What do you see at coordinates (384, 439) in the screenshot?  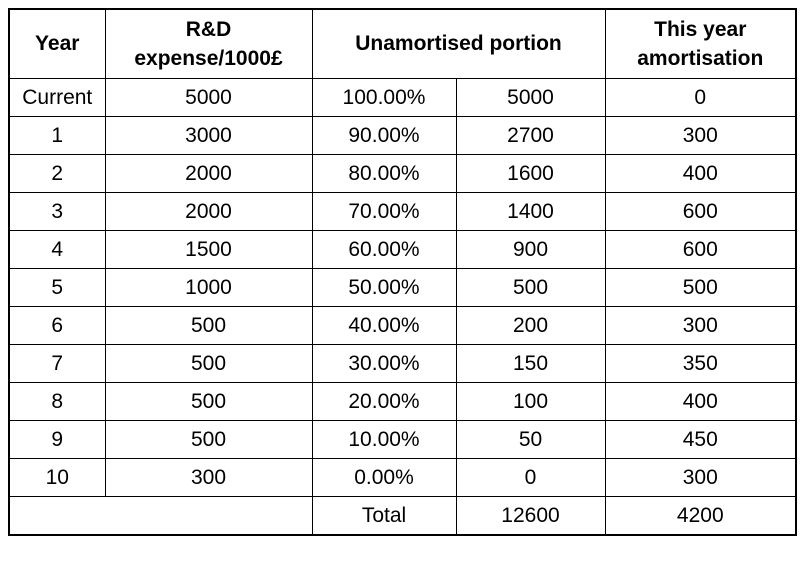 I see `cell-unamortised-pct: 10.00%` at bounding box center [384, 439].